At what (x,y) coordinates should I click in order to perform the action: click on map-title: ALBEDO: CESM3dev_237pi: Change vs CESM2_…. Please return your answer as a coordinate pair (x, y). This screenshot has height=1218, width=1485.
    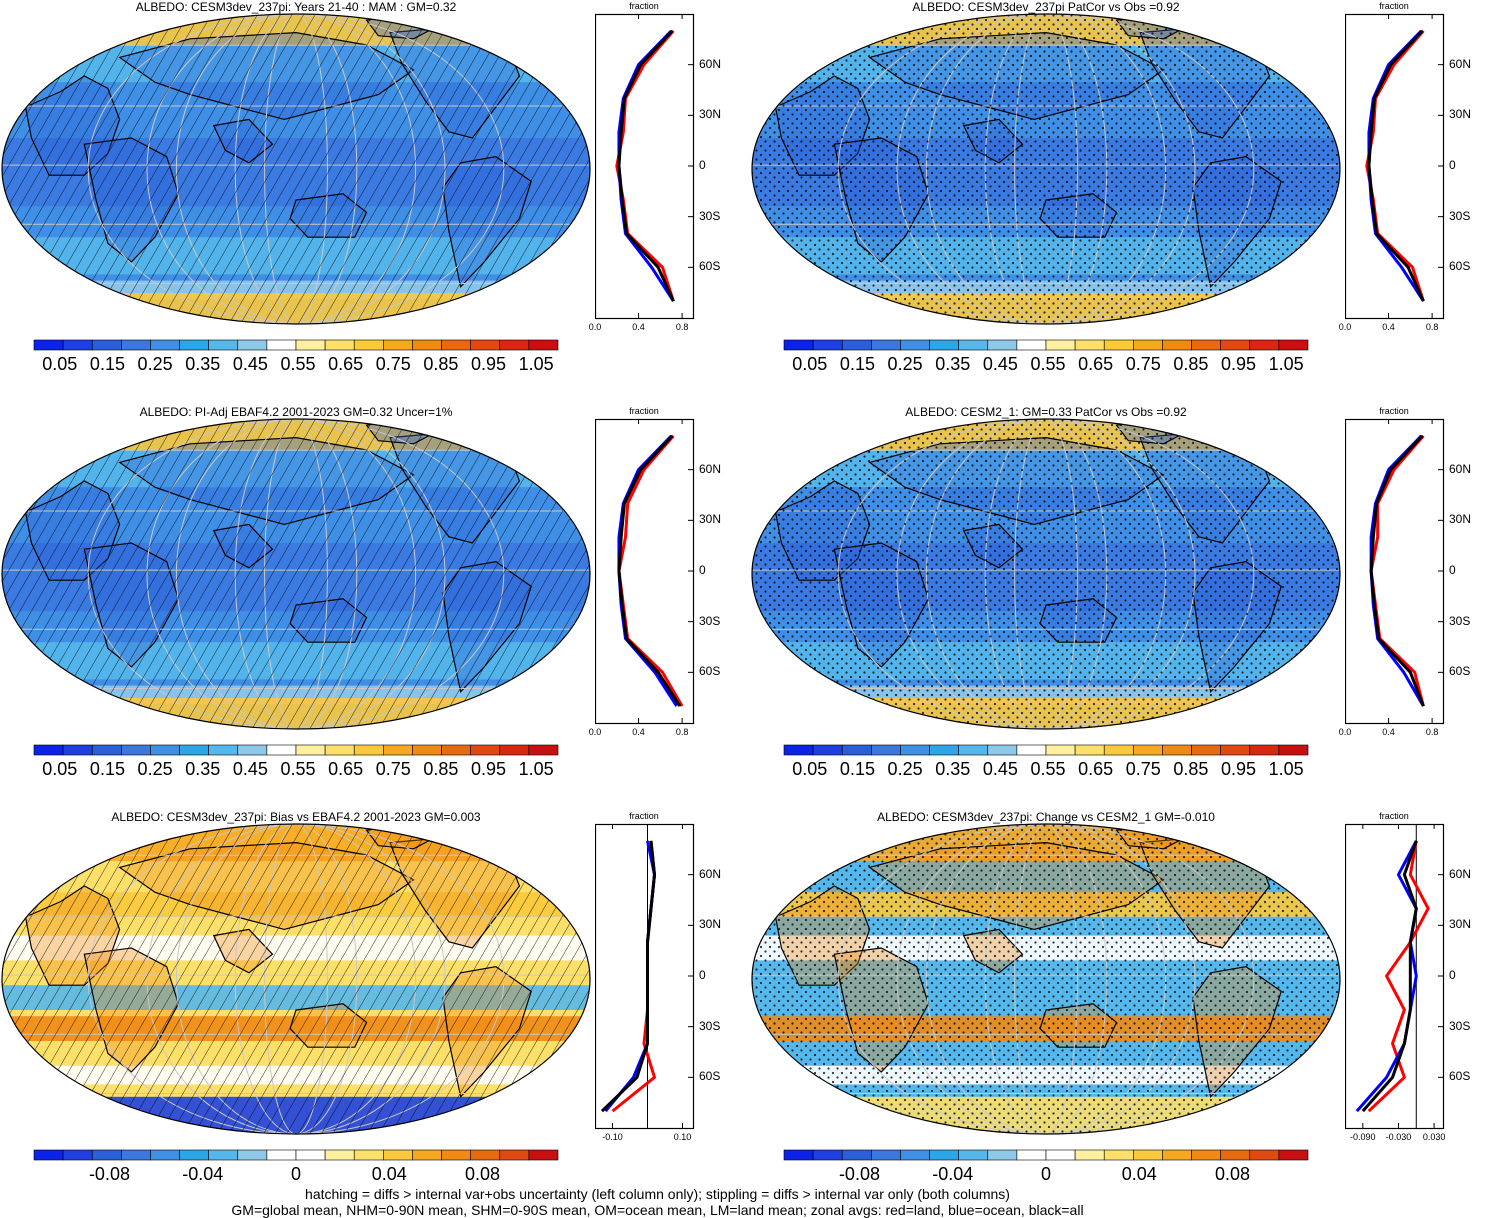
    Looking at the image, I should click on (1046, 817).